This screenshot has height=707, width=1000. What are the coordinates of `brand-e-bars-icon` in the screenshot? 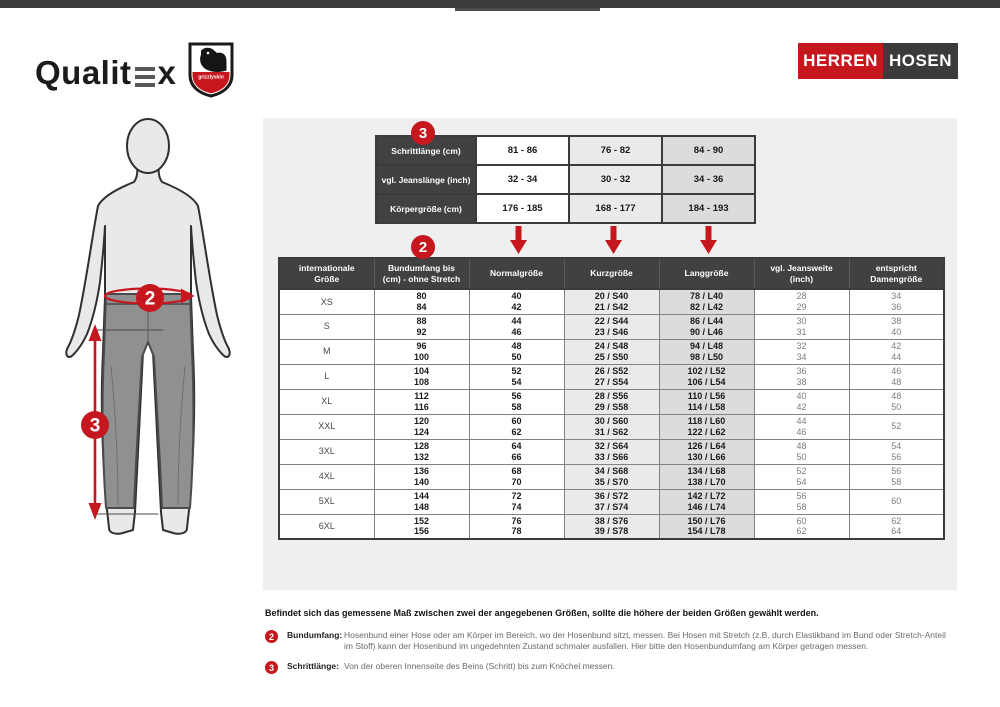 It's located at (144, 76).